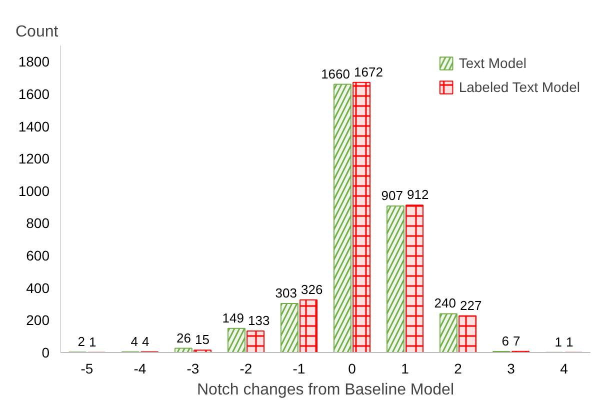  I want to click on data-label: 15, so click(202, 340).